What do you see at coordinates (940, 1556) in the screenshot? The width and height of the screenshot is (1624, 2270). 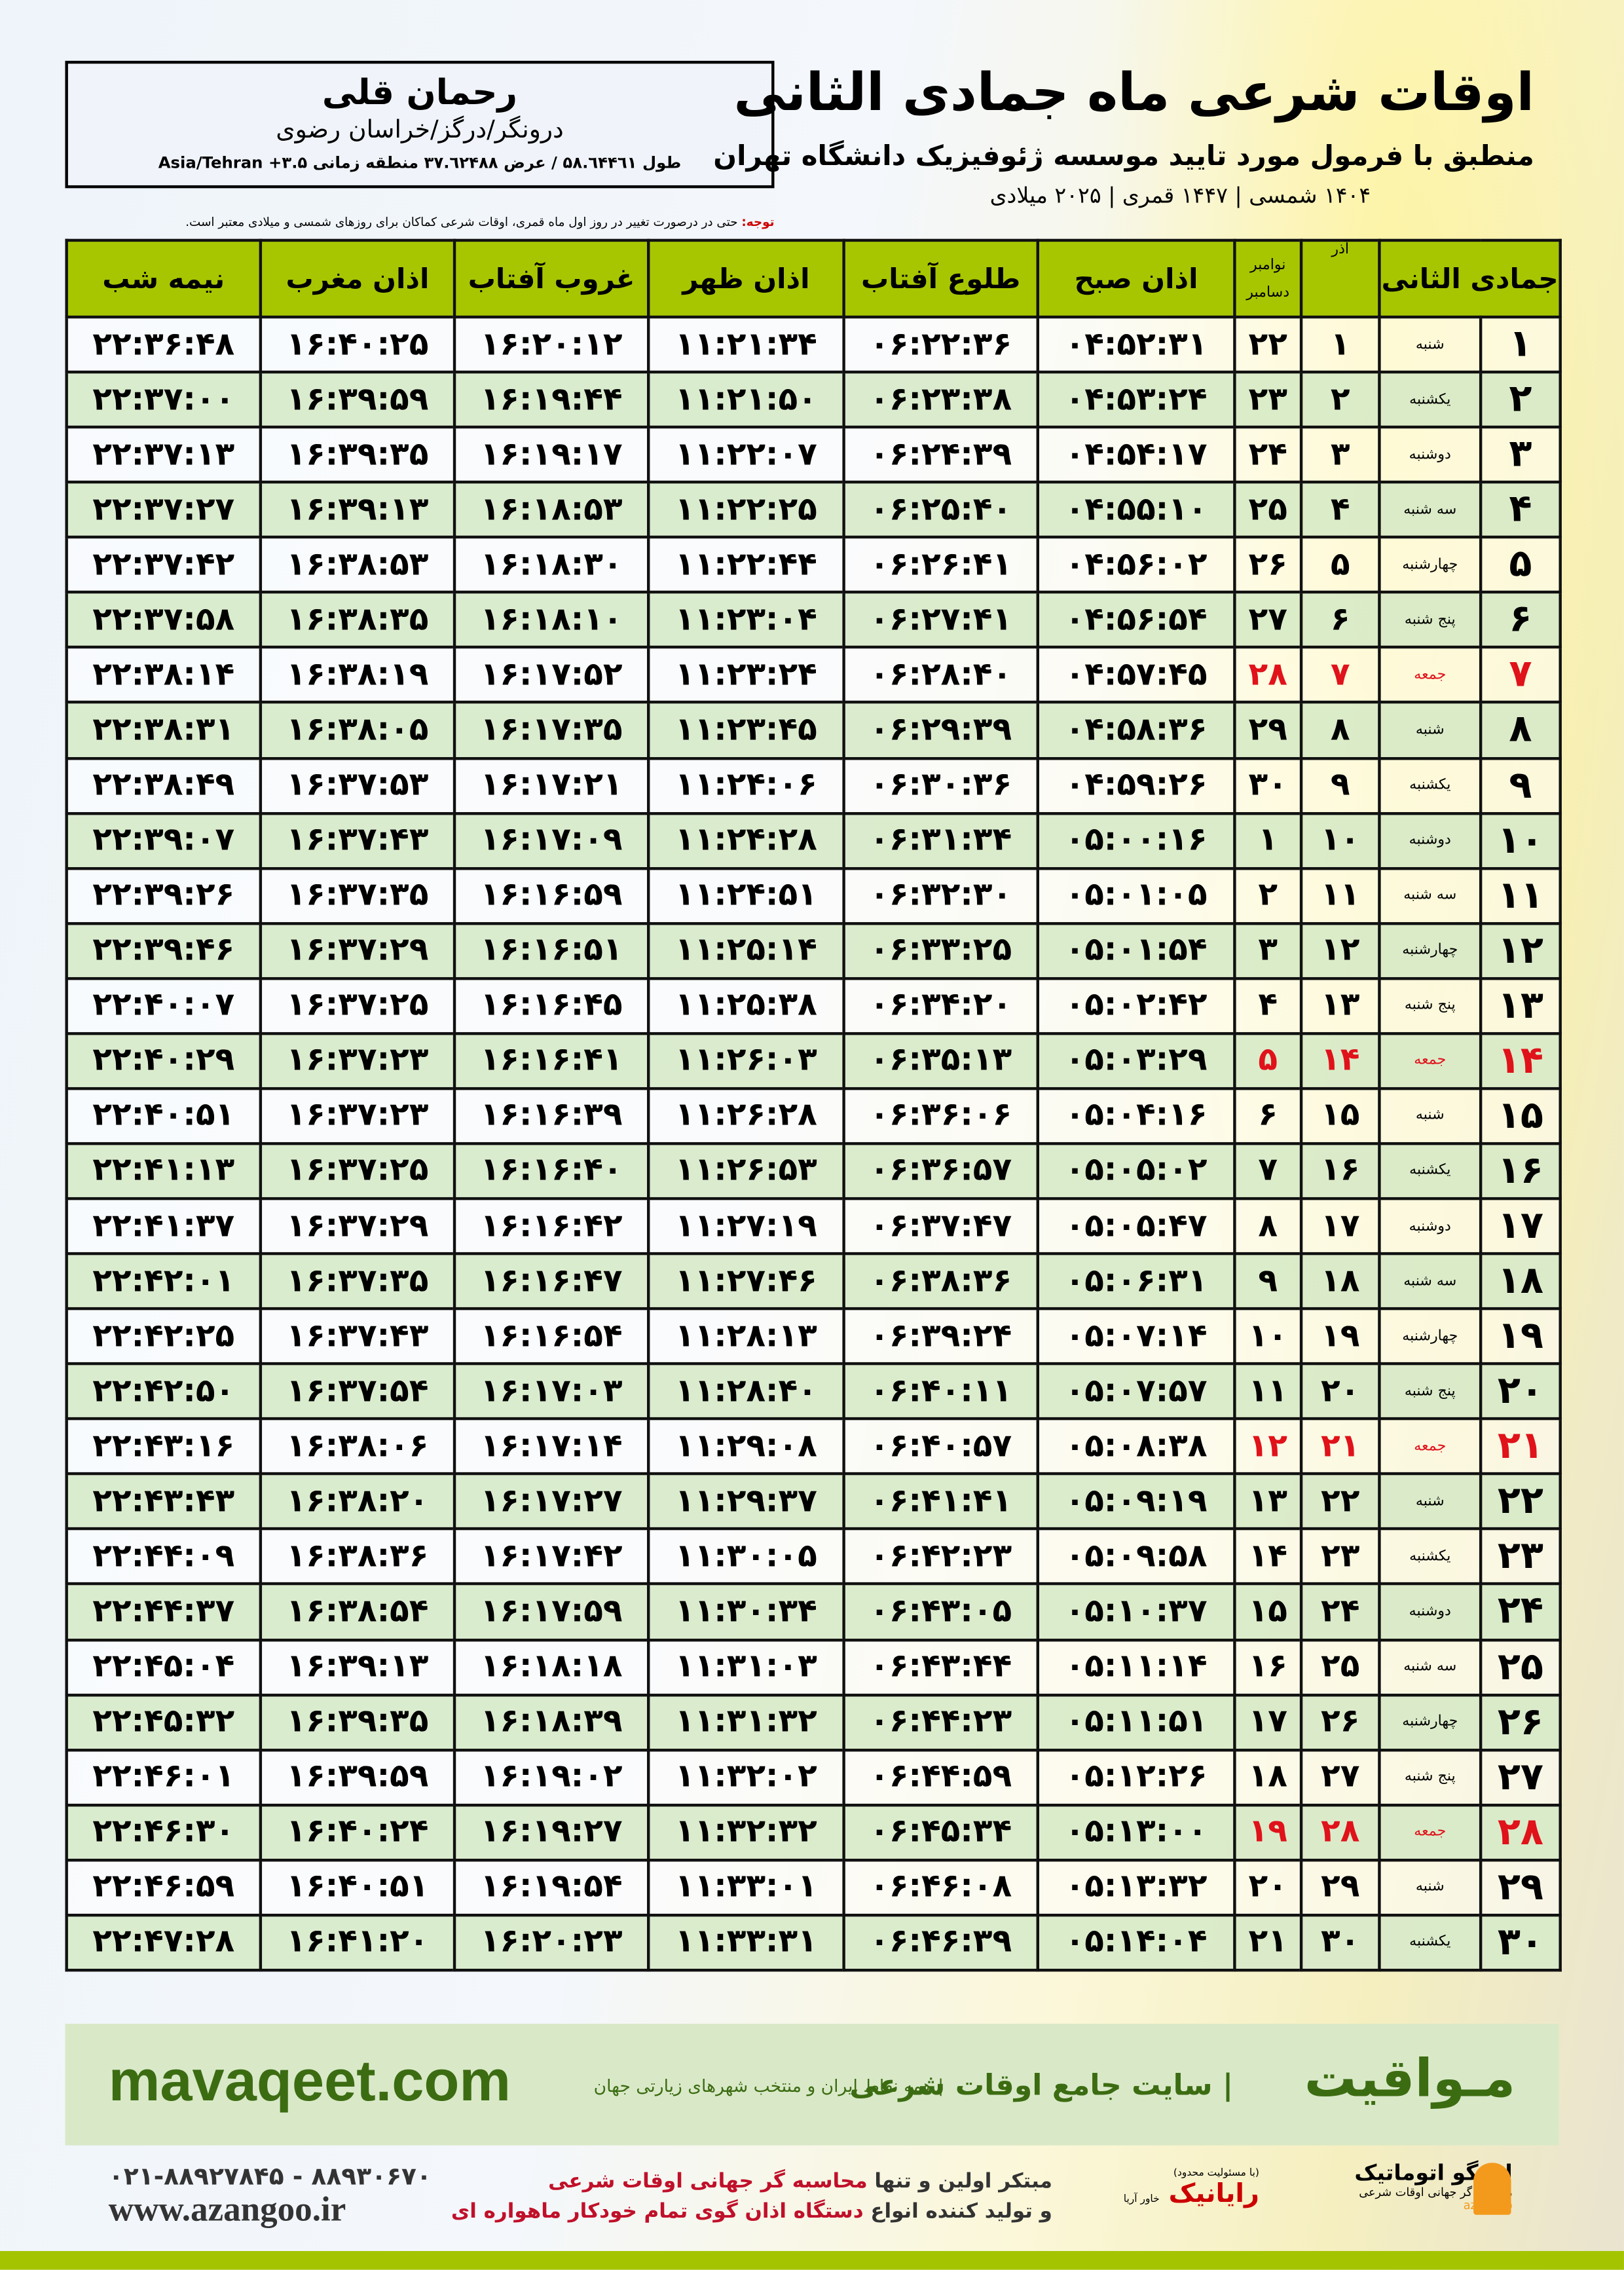 I see `sunrise-time: ۰۶:۴۲:۲۳` at bounding box center [940, 1556].